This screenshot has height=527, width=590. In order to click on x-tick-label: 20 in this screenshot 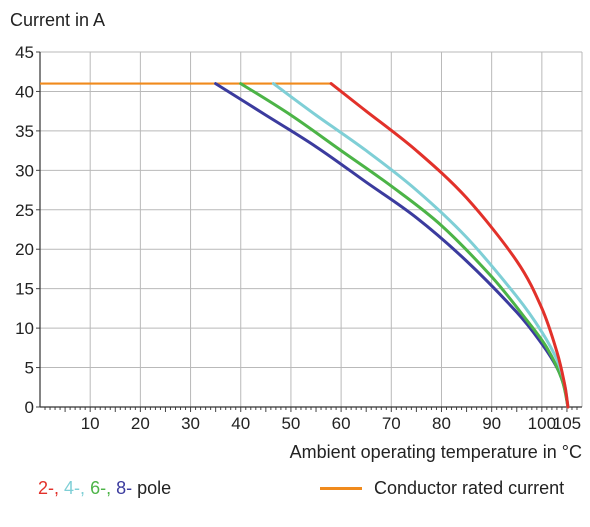, I will do `click(140, 423)`.